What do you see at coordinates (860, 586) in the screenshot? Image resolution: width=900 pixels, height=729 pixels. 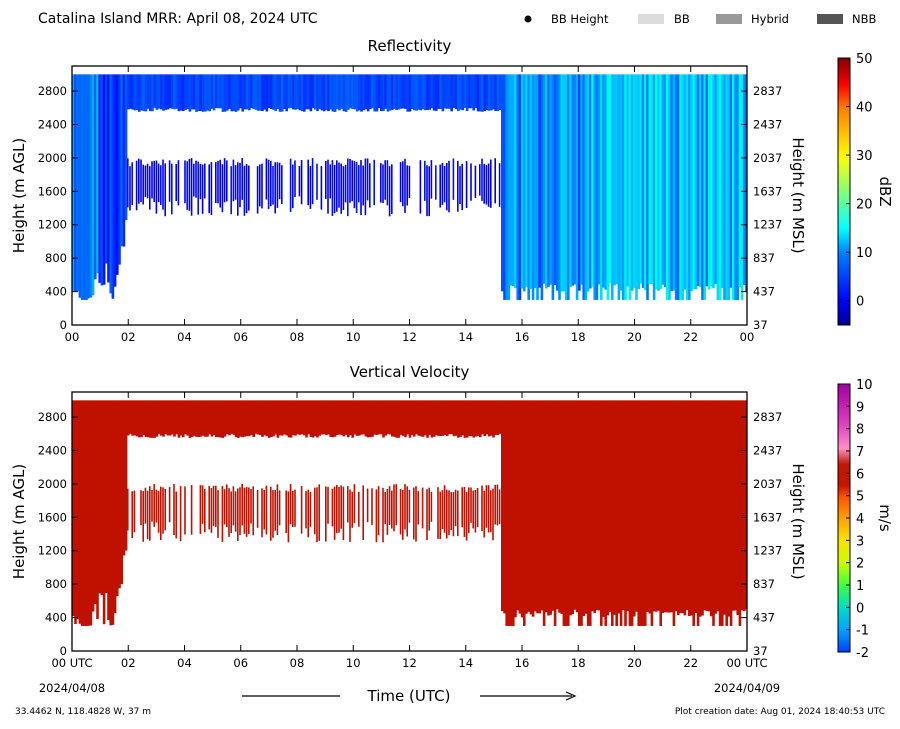 I see `colorbar-tick-label: 1` at bounding box center [860, 586].